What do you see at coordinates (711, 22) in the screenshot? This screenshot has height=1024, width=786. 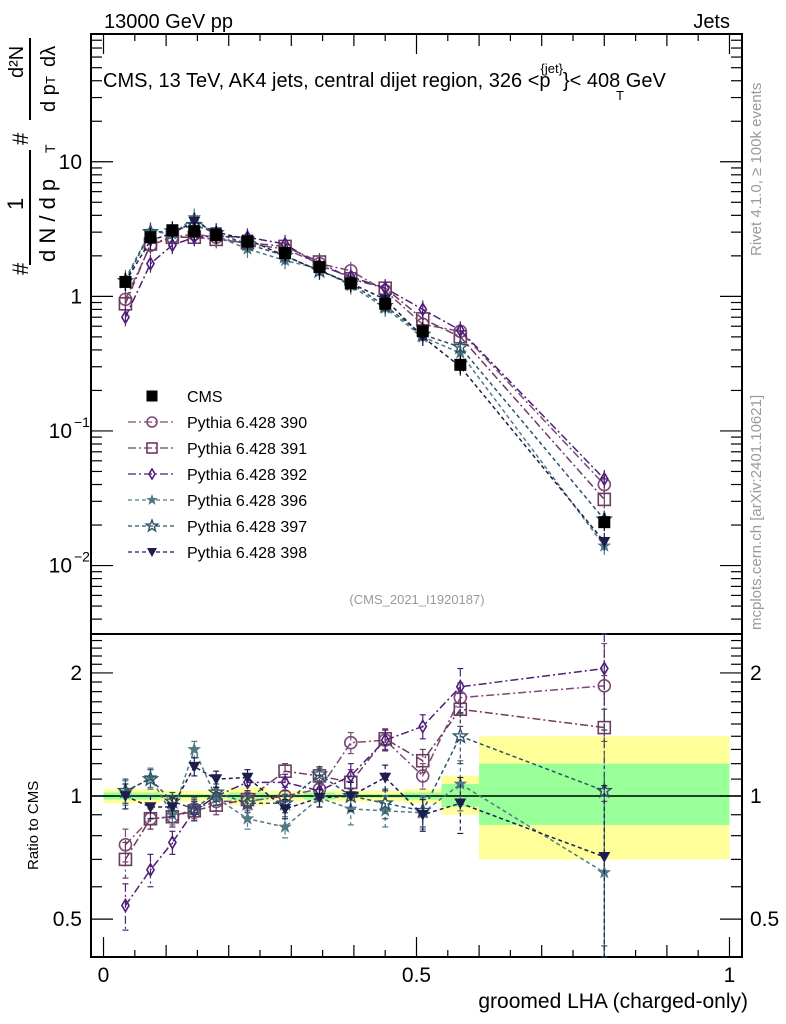 I see `header-right: Jets` at bounding box center [711, 22].